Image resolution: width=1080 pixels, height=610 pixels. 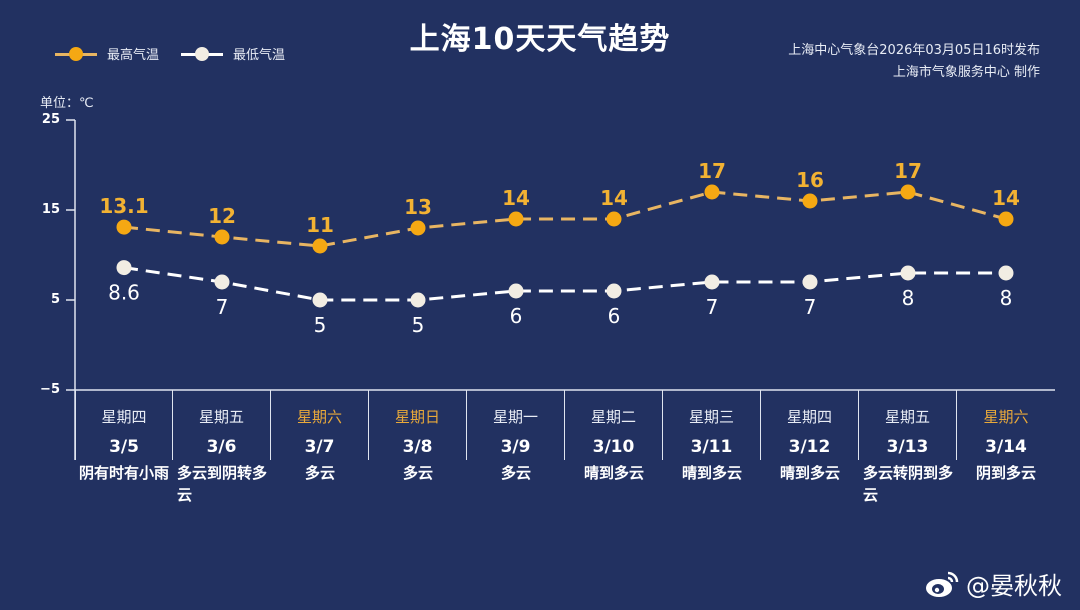 I want to click on condition-text: 多云转阴到多云, so click(x=908, y=484).